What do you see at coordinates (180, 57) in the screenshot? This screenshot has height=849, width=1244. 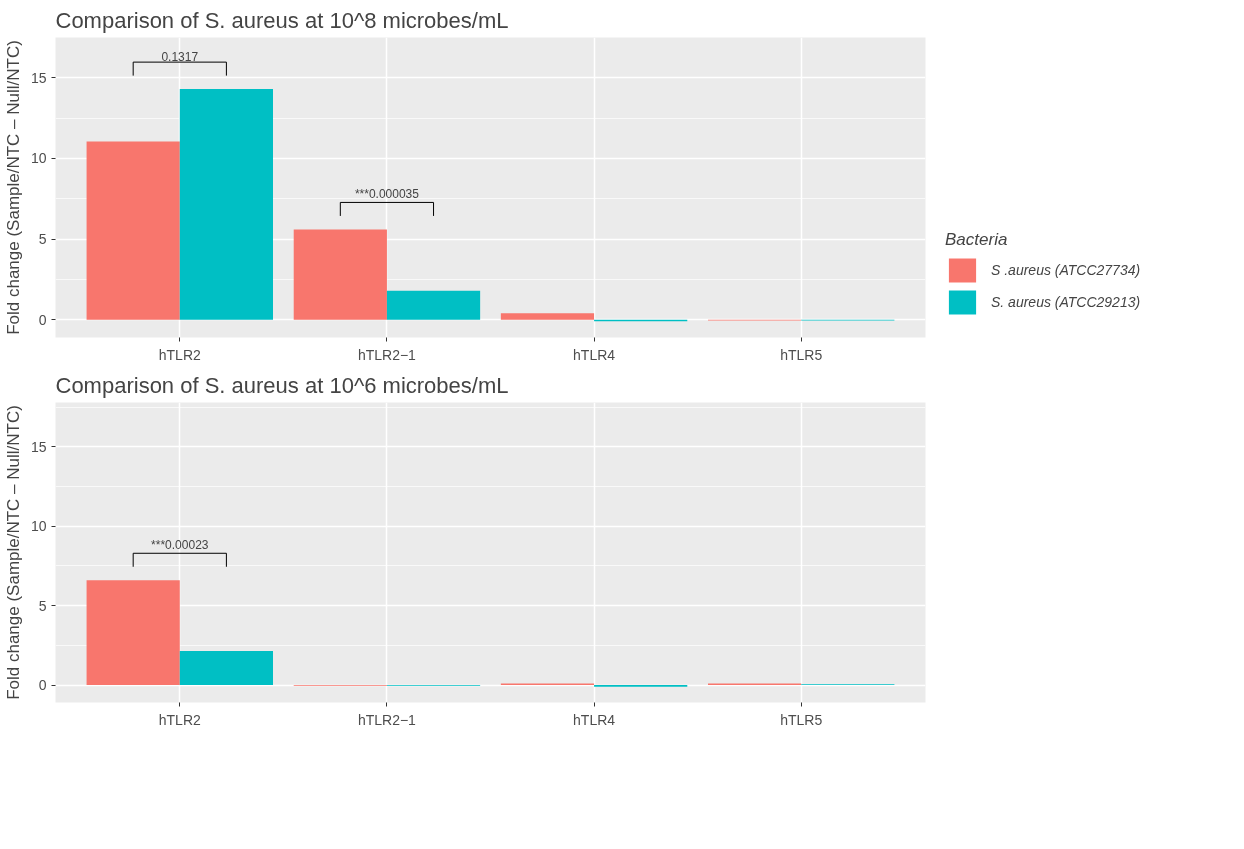 I see `annotation: 0.1317` at bounding box center [180, 57].